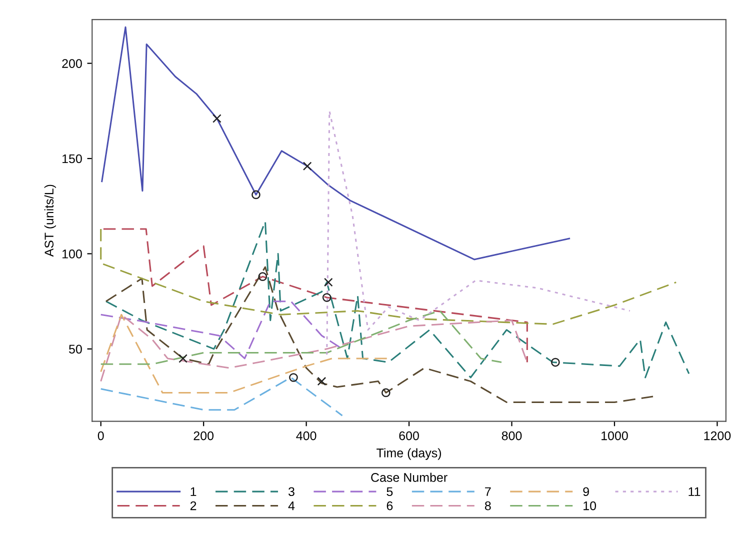 The image size is (737, 558). Describe the element at coordinates (717, 435) in the screenshot. I see `x-tick-label: 1200` at that location.